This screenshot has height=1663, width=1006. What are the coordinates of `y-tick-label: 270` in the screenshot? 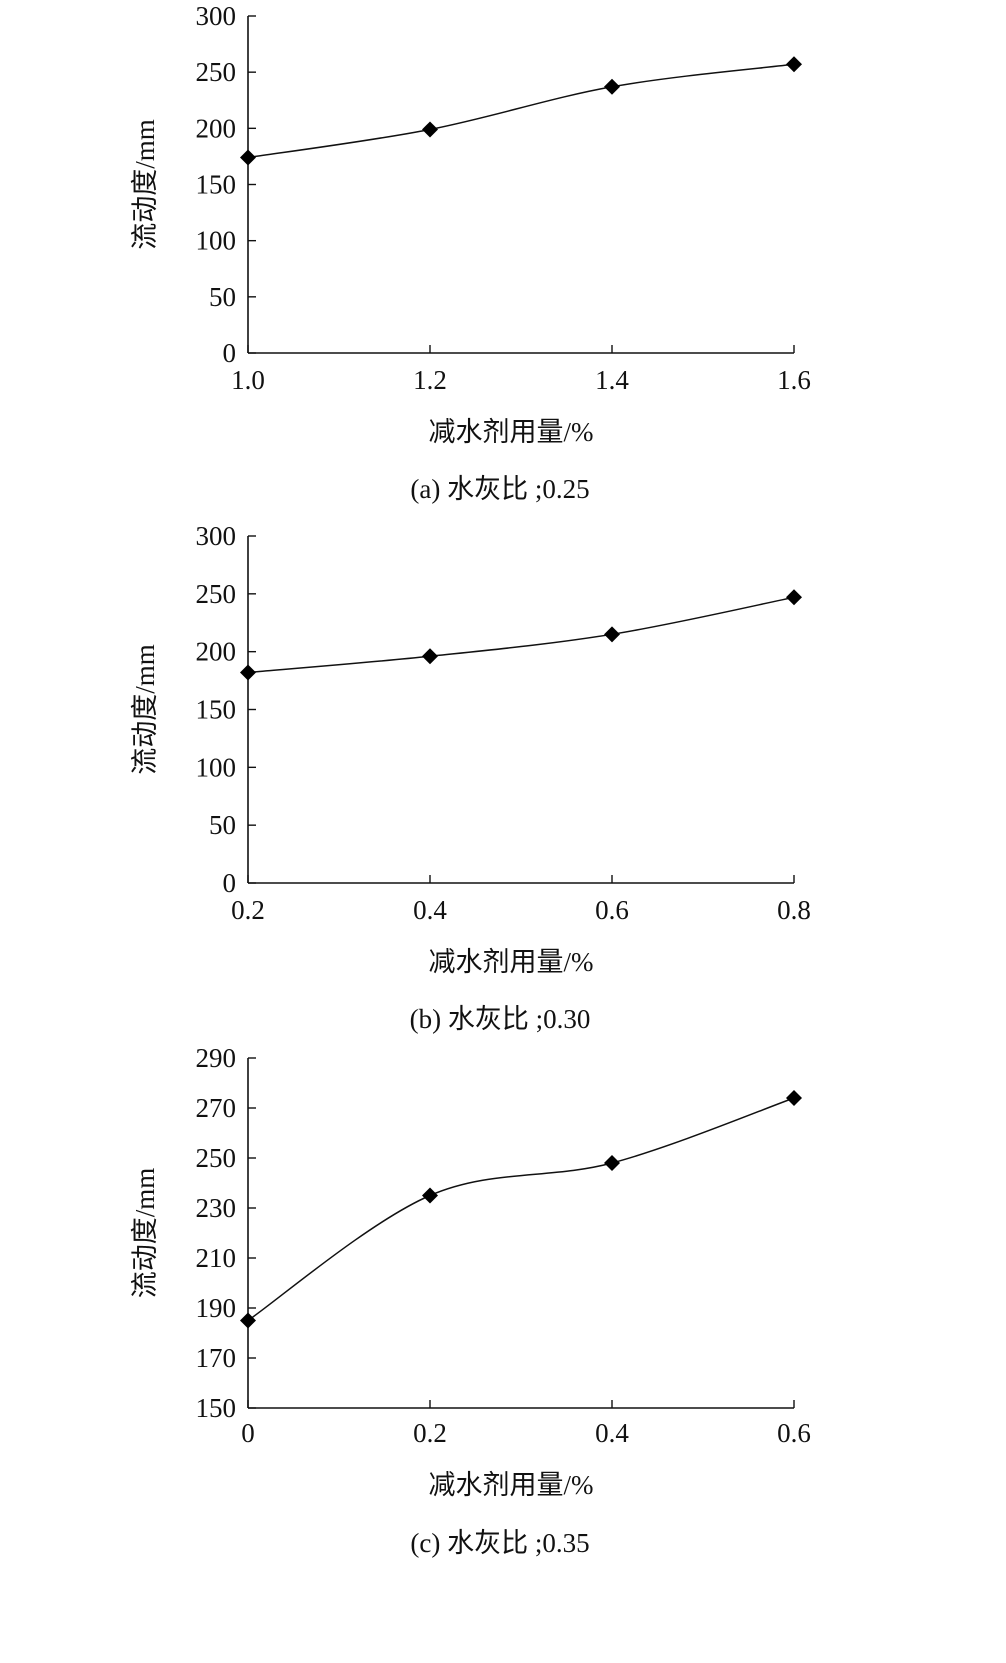 It's located at (216, 1108).